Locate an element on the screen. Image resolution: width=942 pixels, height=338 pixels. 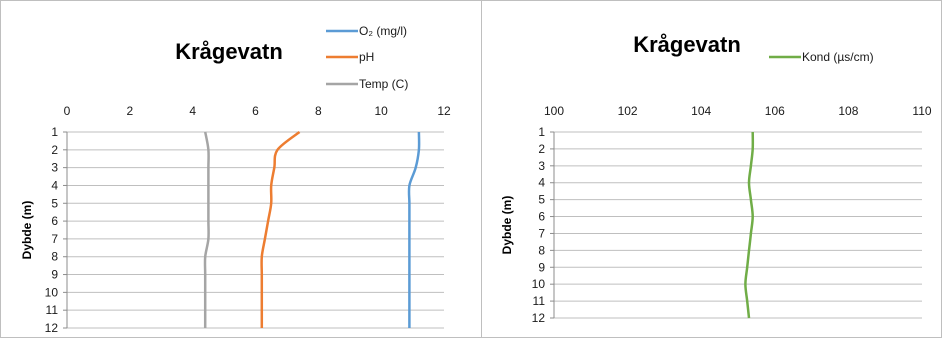
x-tick-label: 108 is located at coordinates (848, 111).